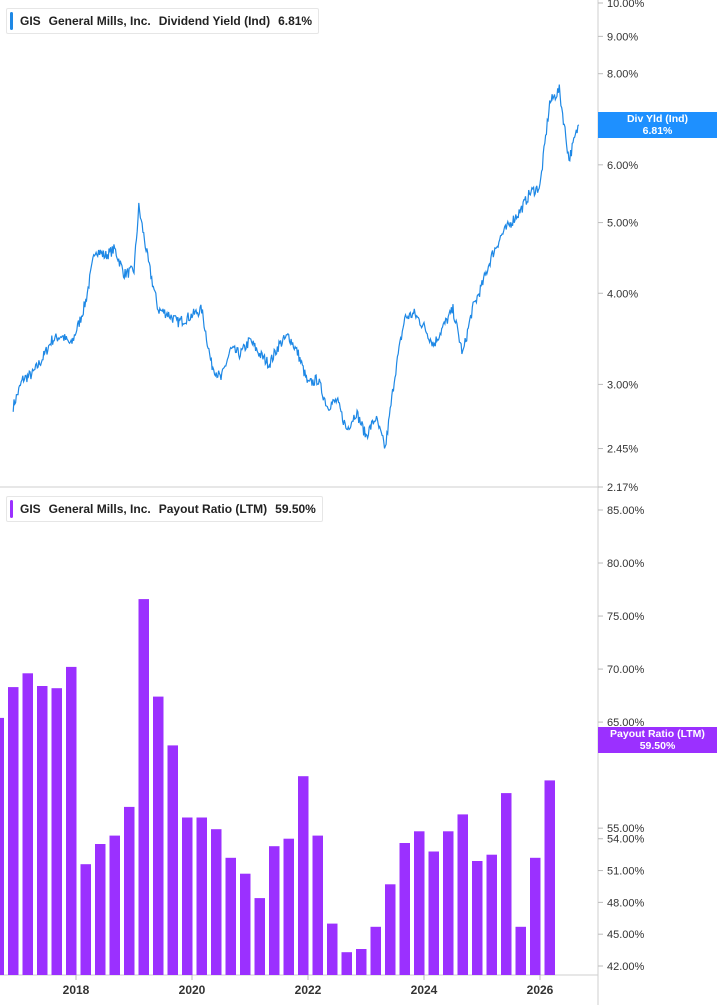 Image resolution: width=717 pixels, height=1005 pixels. What do you see at coordinates (626, 723) in the screenshot?
I see `y-tick-label: 65.00%` at bounding box center [626, 723].